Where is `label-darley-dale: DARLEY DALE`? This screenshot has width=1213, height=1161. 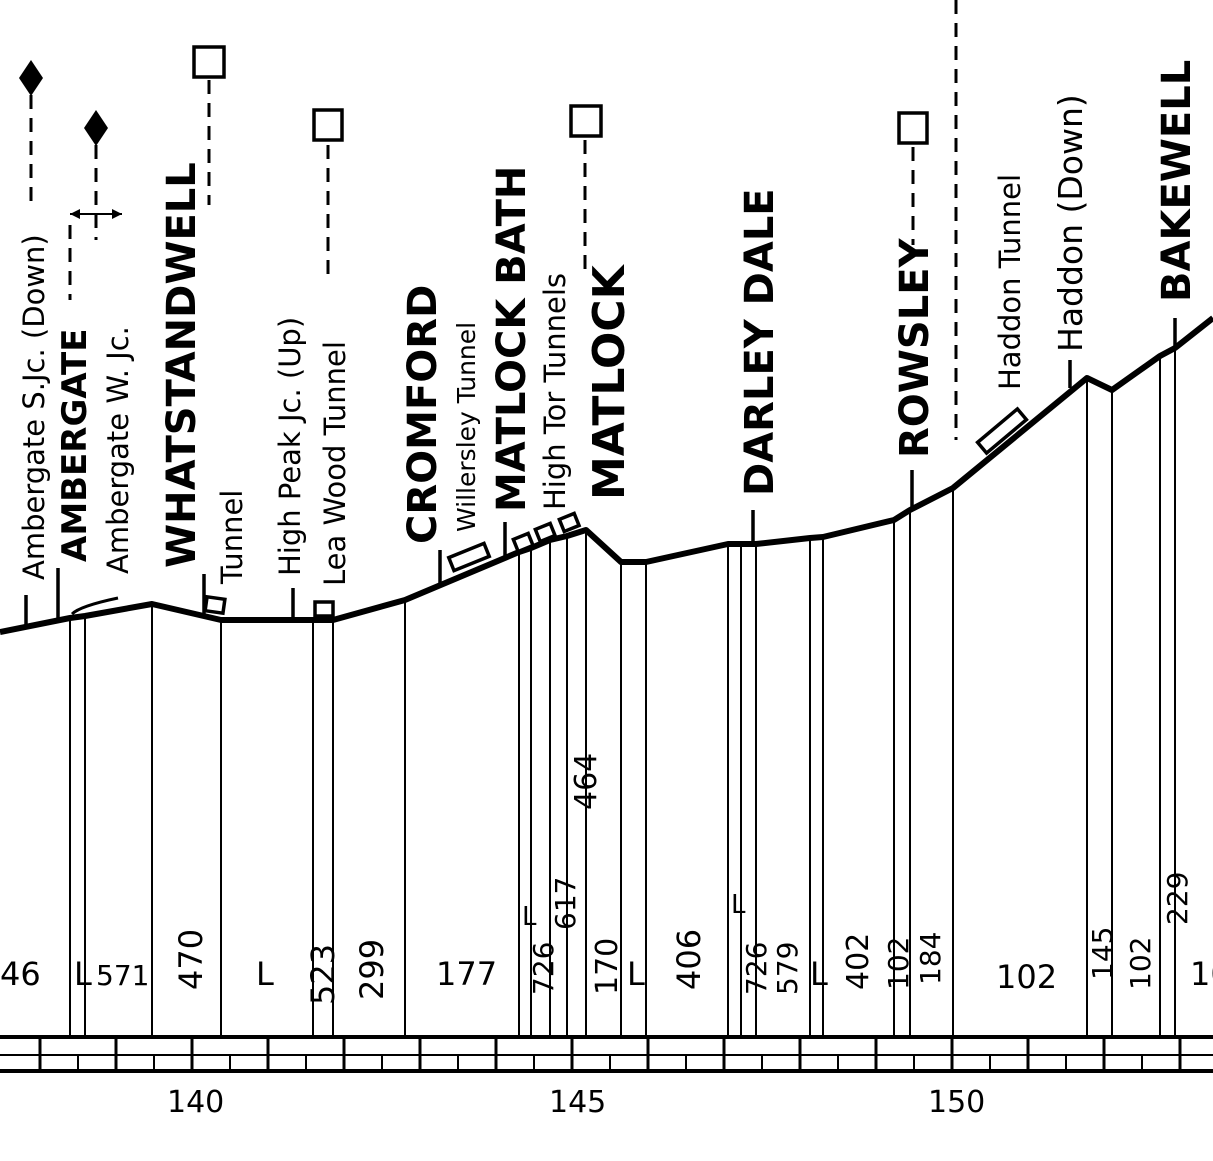 label-darley-dale: DARLEY DALE is located at coordinates (760, 342).